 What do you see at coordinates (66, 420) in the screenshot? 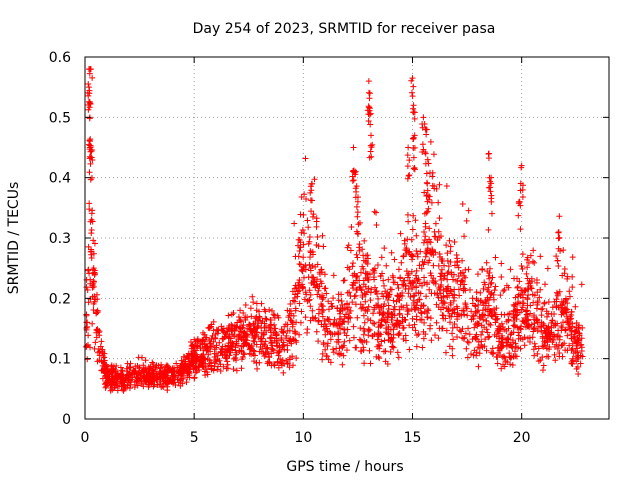
I see `y-tick-label: 0` at bounding box center [66, 420].